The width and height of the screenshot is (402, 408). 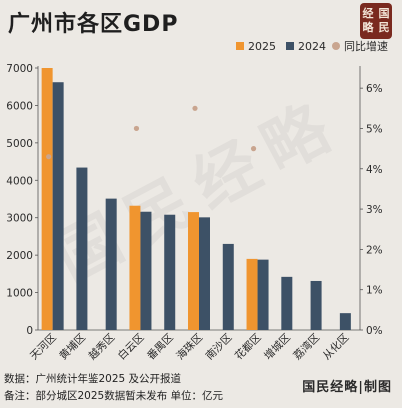 I want to click on x-tick-label: 花都区, so click(x=247, y=346).